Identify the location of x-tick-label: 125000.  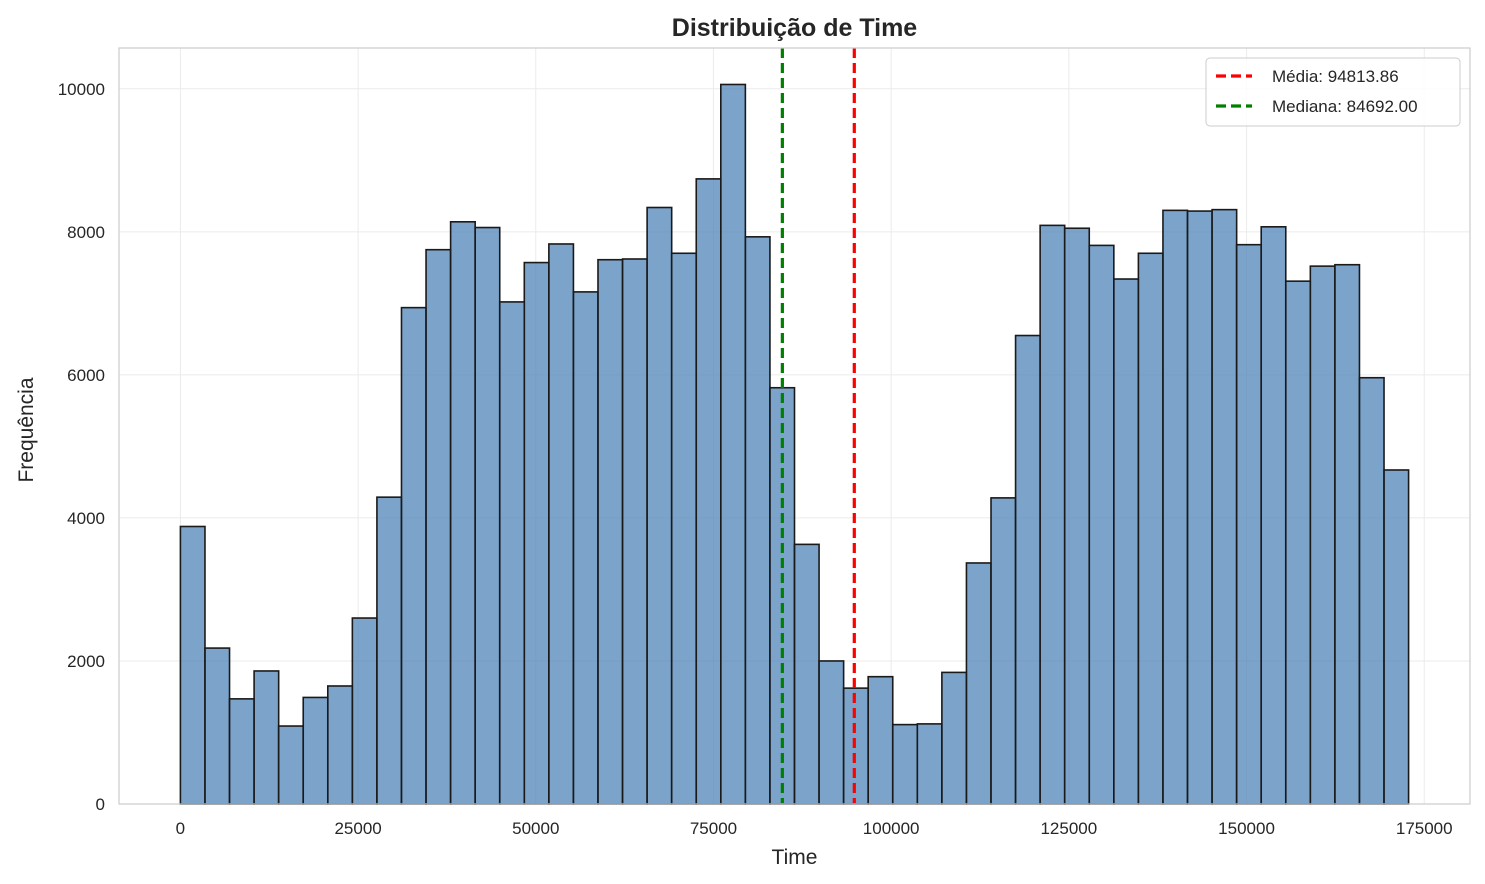
(1068, 828).